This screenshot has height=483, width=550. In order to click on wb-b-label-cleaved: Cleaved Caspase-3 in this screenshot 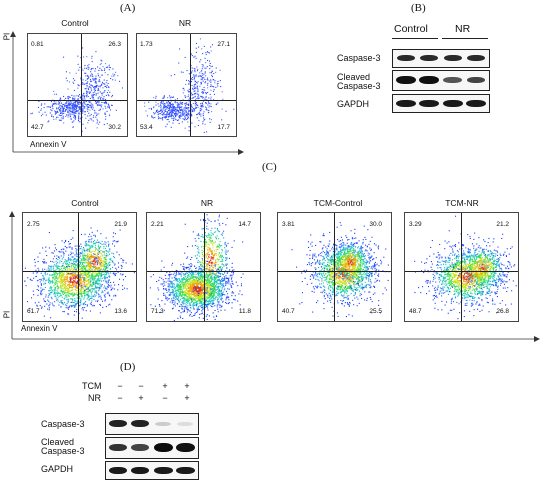, I will do `click(359, 82)`.